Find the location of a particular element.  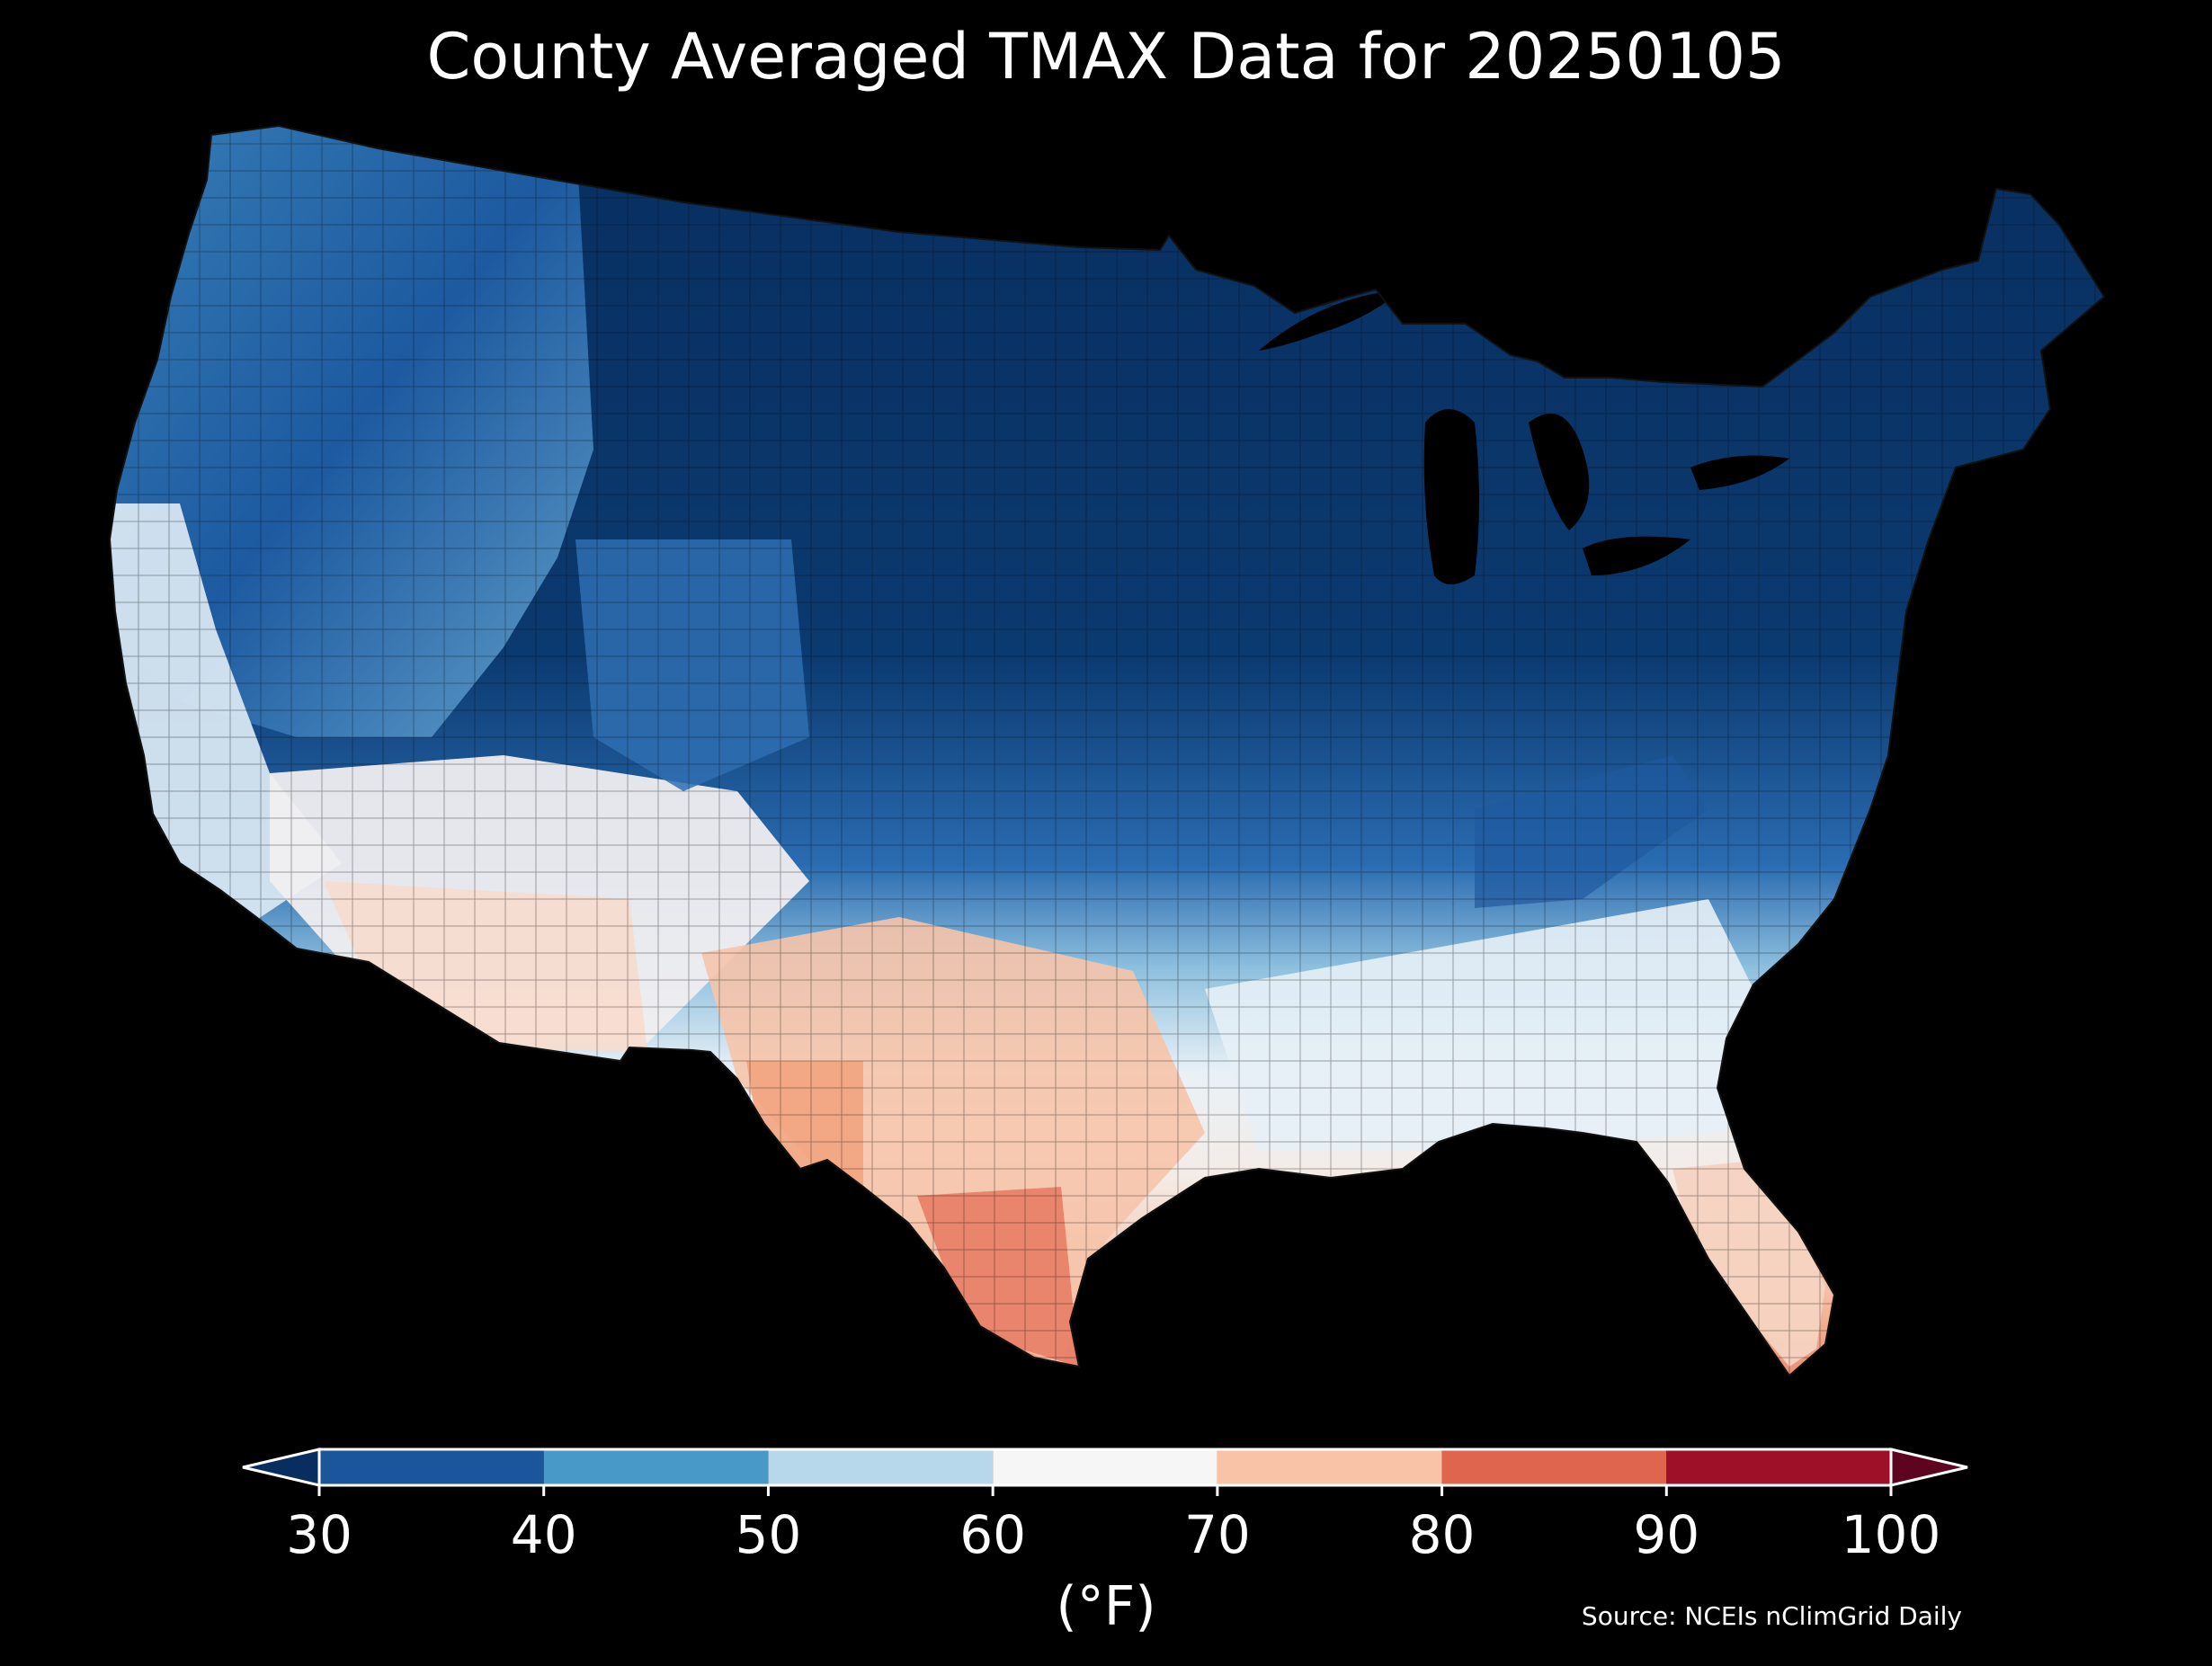

colorbar-frame is located at coordinates (1105, 1468).